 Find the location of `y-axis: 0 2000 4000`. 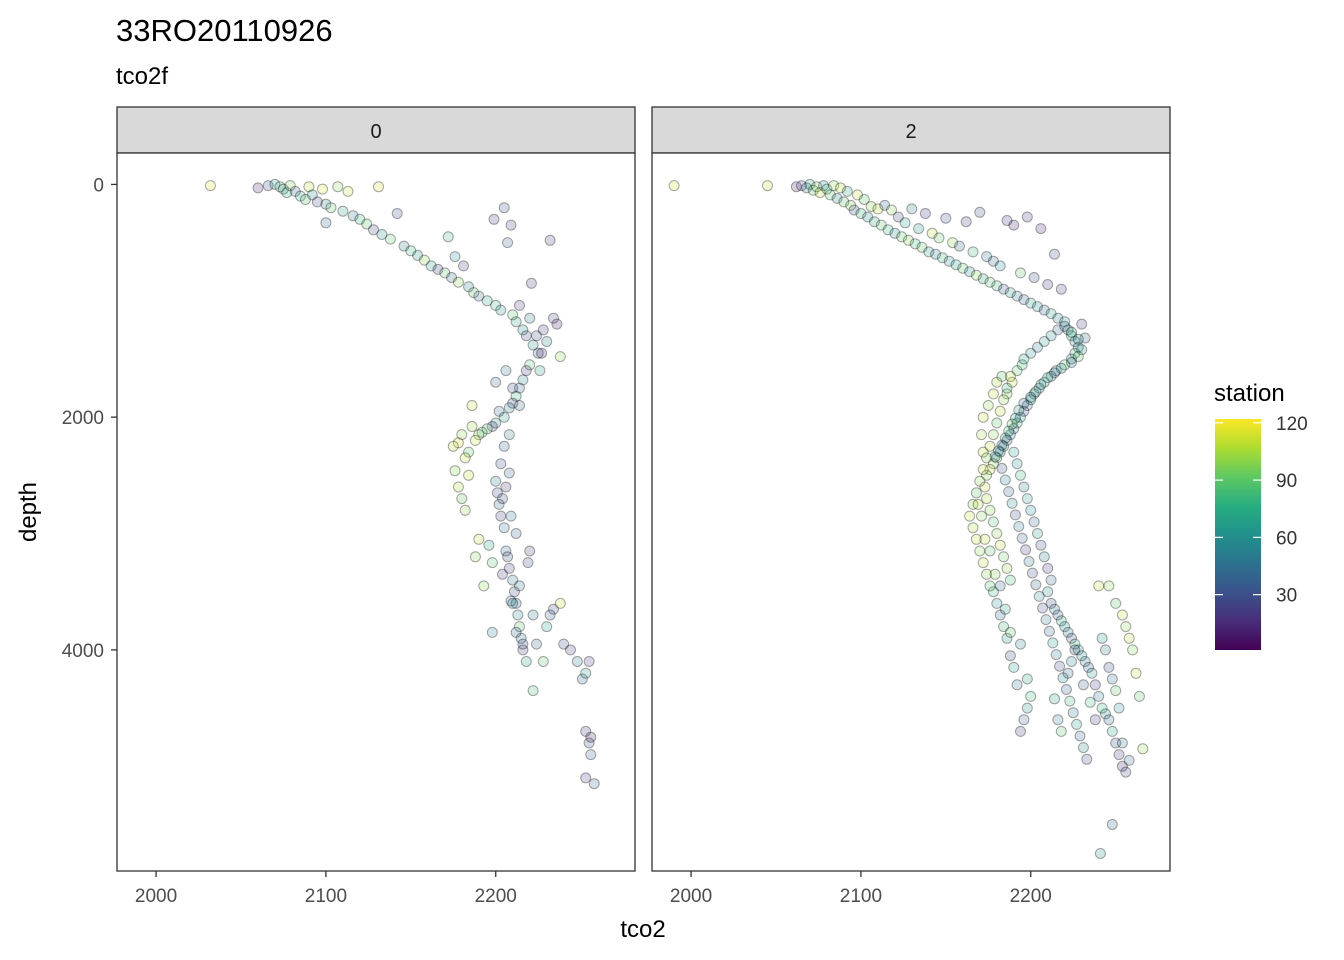

y-axis: 0 2000 4000 is located at coordinates (89, 418).